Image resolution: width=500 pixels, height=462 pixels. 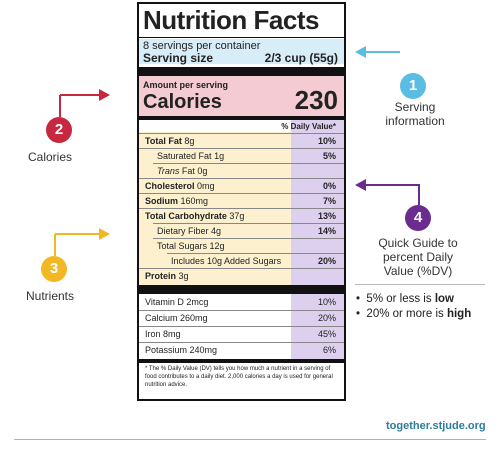 I want to click on guide-bullet-high: • 20% or more is high, so click(x=414, y=314).